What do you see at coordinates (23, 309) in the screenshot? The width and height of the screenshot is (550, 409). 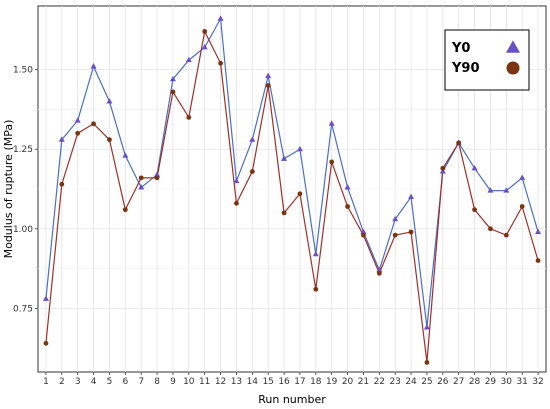 I see `y-tick-label: 0.75` at bounding box center [23, 309].